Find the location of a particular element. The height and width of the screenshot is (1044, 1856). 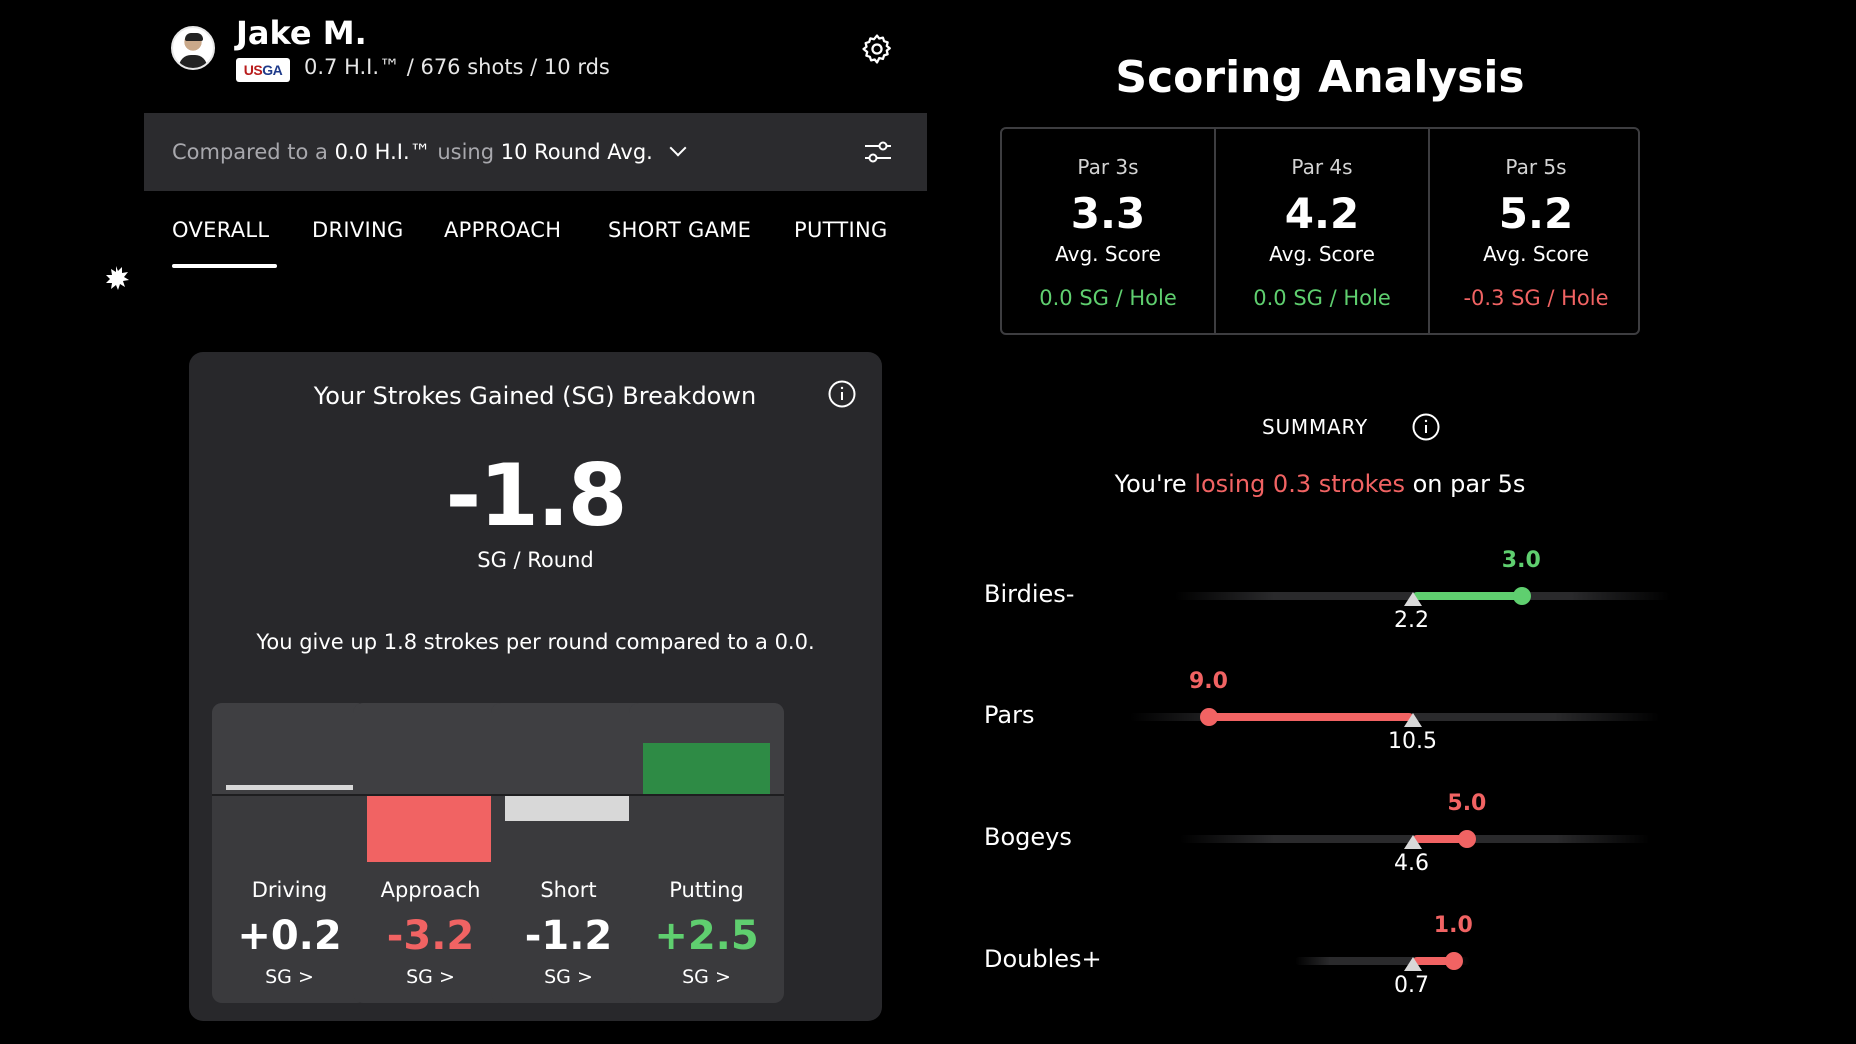

distribution-benchmark: 10.5 is located at coordinates (1412, 741).